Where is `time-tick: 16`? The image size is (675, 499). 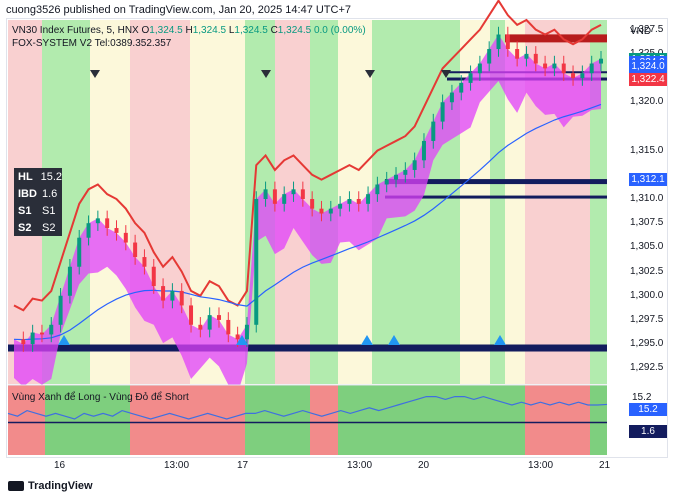 time-tick: 16 is located at coordinates (60, 465).